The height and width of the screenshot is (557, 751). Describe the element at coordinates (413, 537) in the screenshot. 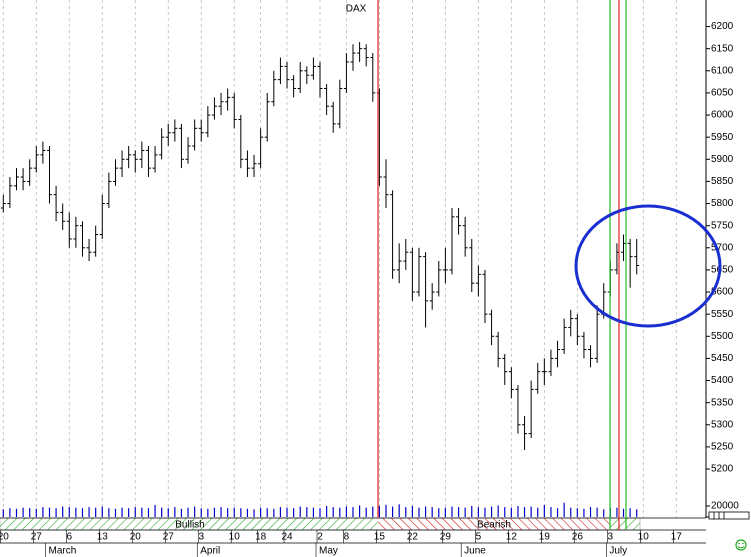

I see `x-tick-label: 22` at that location.